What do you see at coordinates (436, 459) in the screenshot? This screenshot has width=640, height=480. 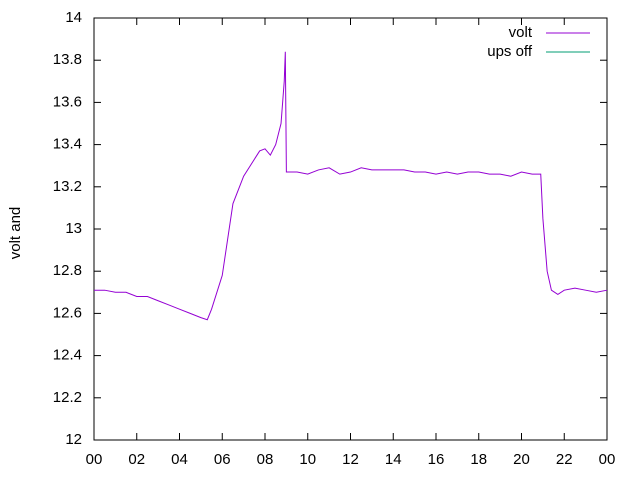 I see `x-tick-label: 16` at bounding box center [436, 459].